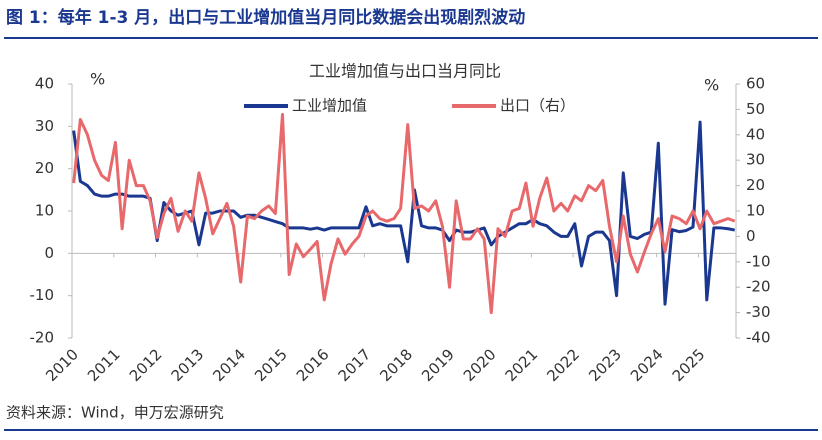 The width and height of the screenshot is (822, 440). Describe the element at coordinates (146, 365) in the screenshot. I see `x-tick-label: 2012` at that location.